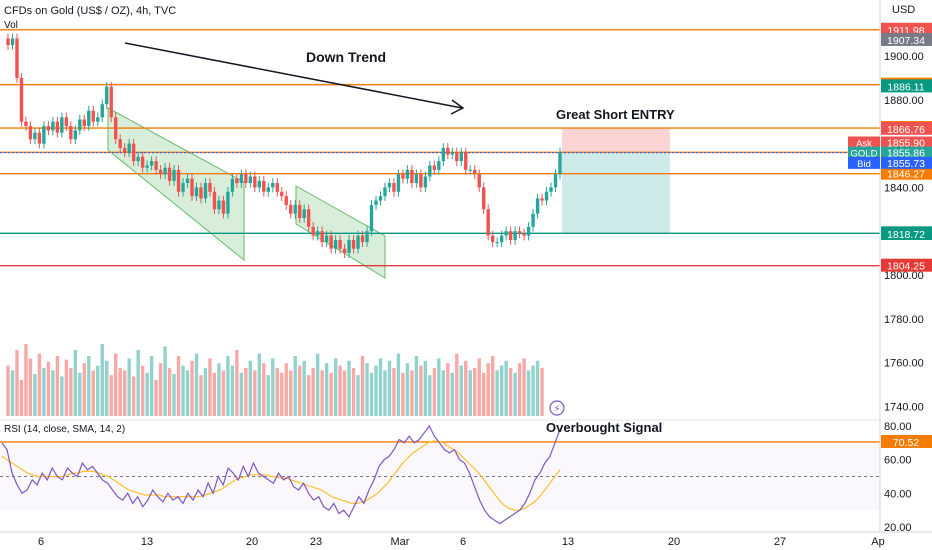  What do you see at coordinates (898, 528) in the screenshot?
I see `rsi-tick-label: 20.00` at bounding box center [898, 528].